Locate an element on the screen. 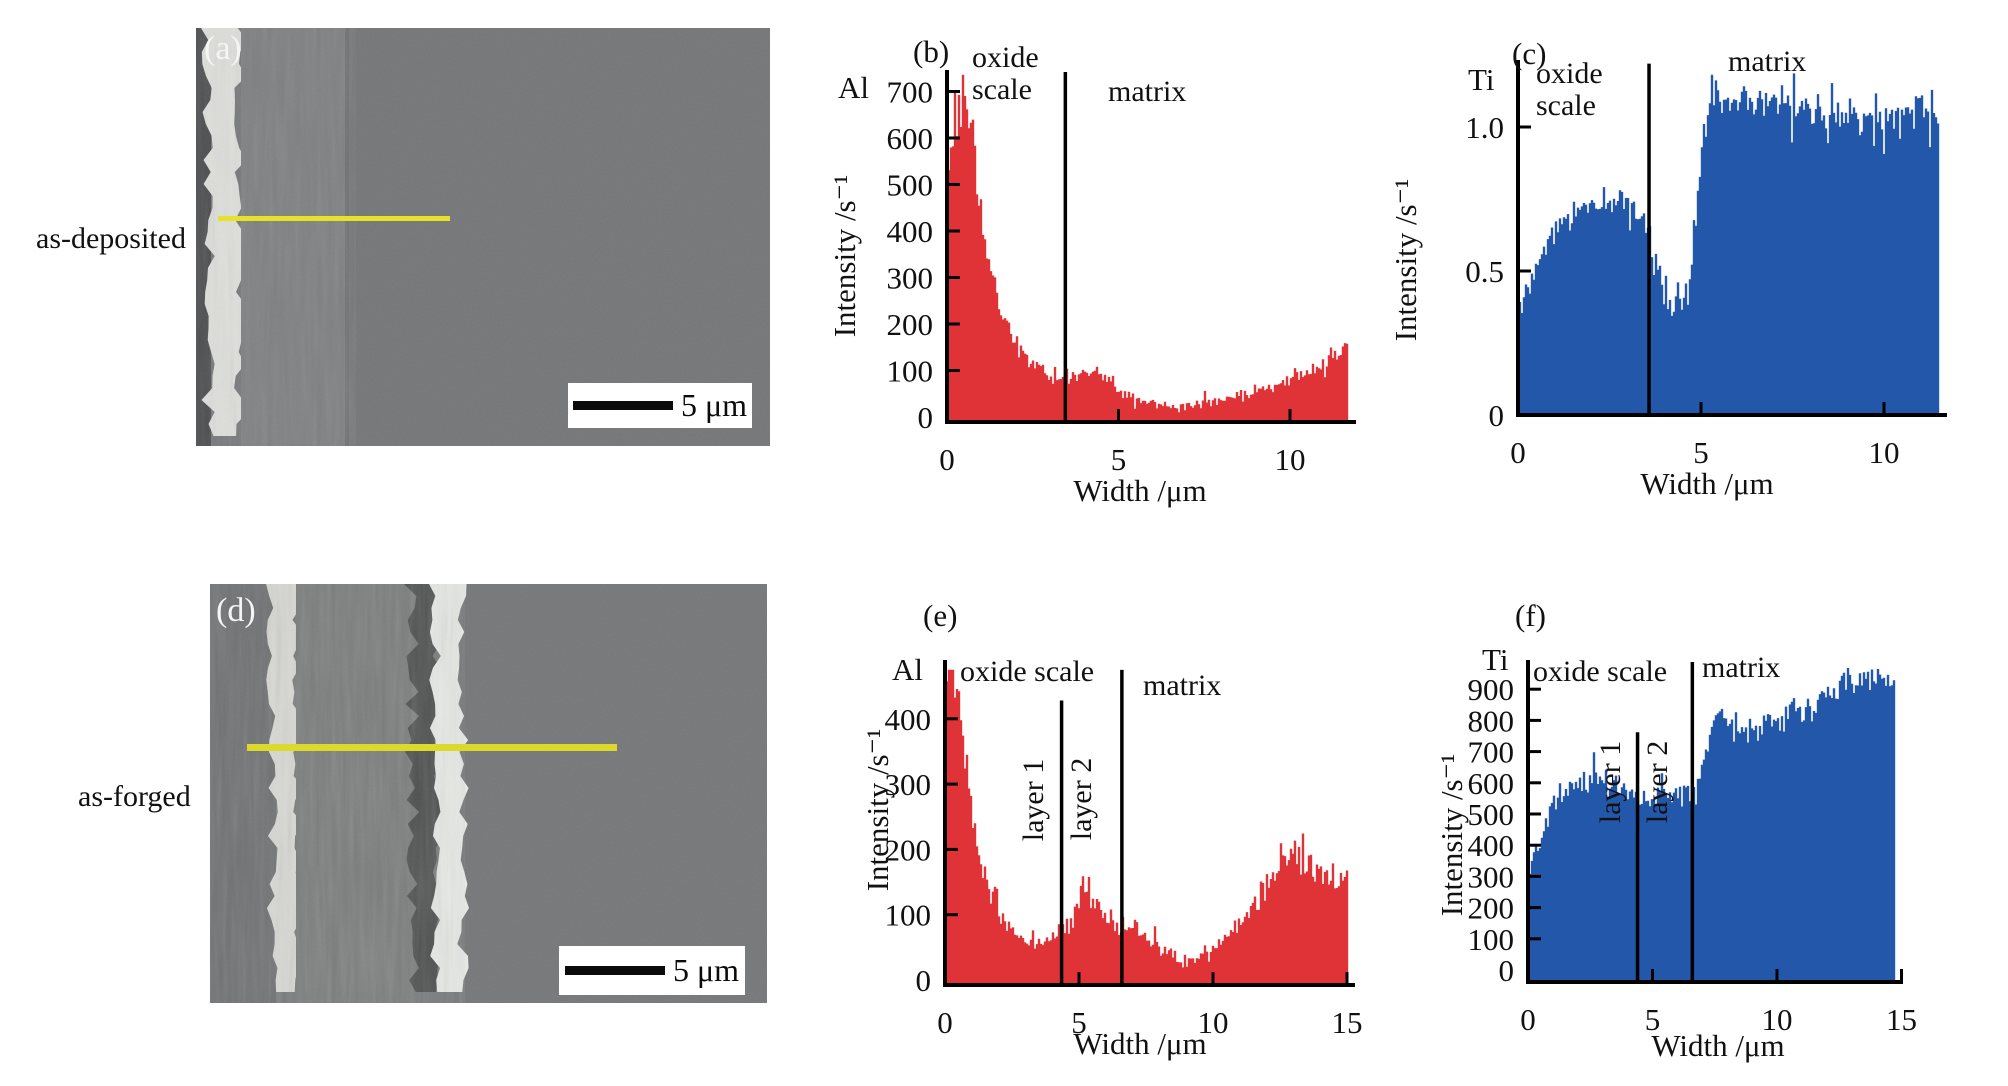 The image size is (2008, 1086). element-label-c: Ti is located at coordinates (1481, 79).